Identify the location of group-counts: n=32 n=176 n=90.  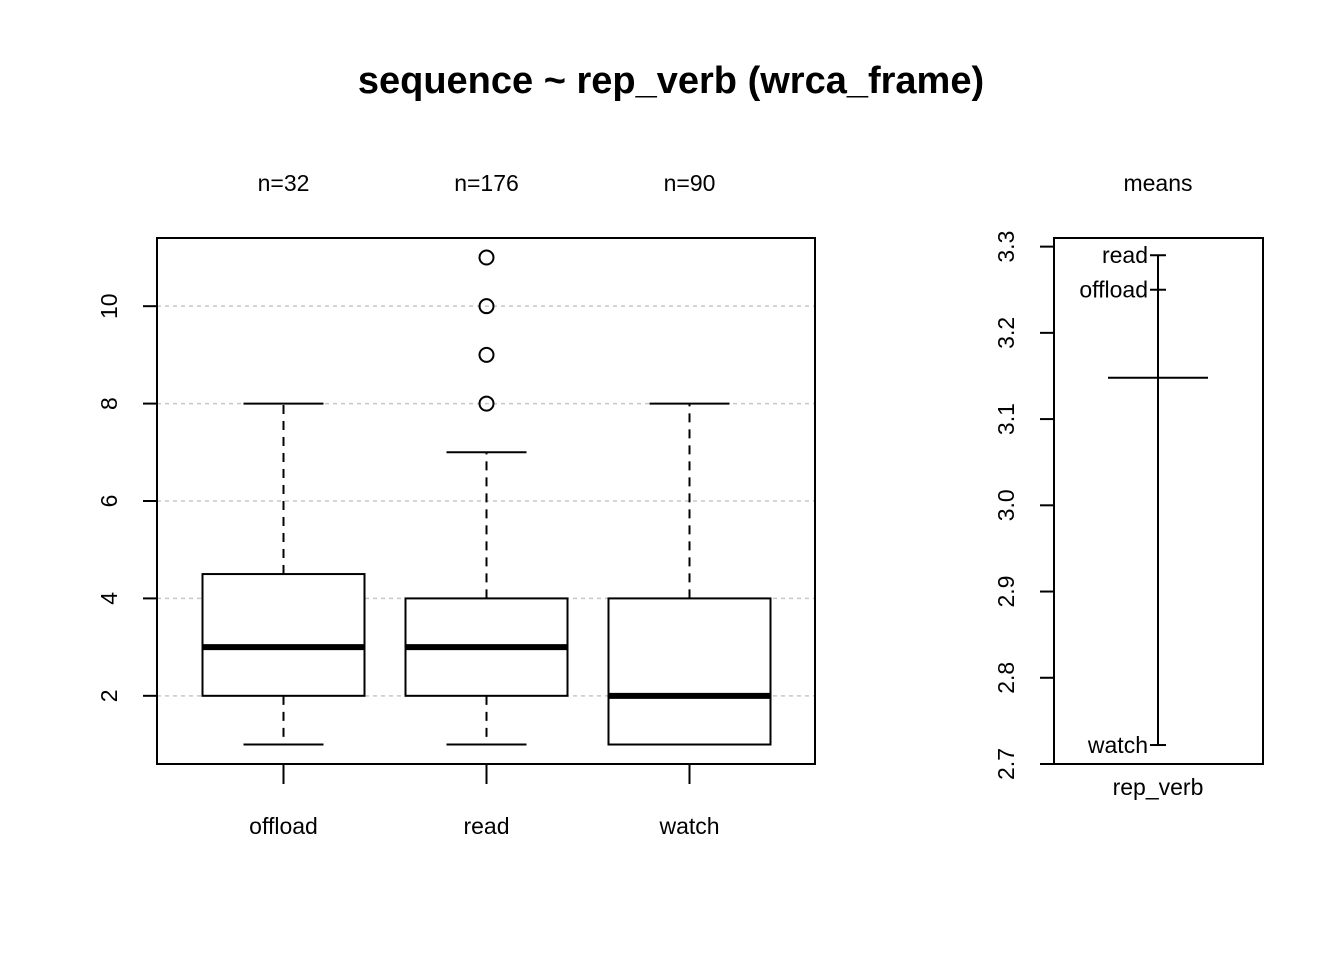
(487, 183).